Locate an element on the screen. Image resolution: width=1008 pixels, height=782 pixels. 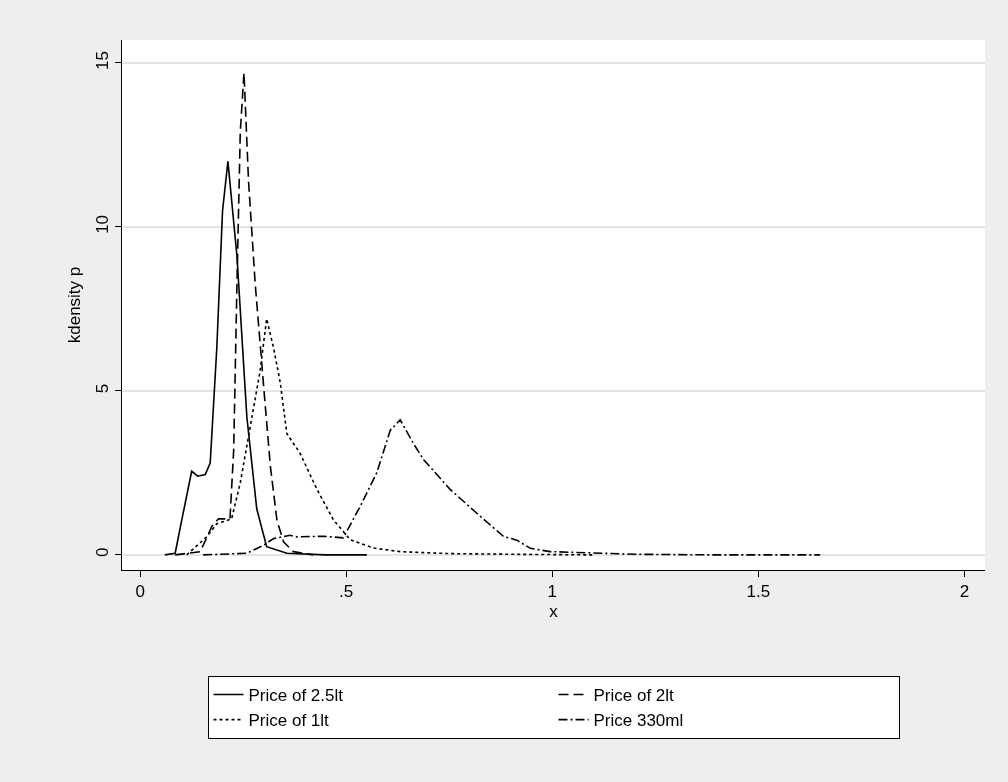
y-tick-label: 5 is located at coordinates (103, 388).